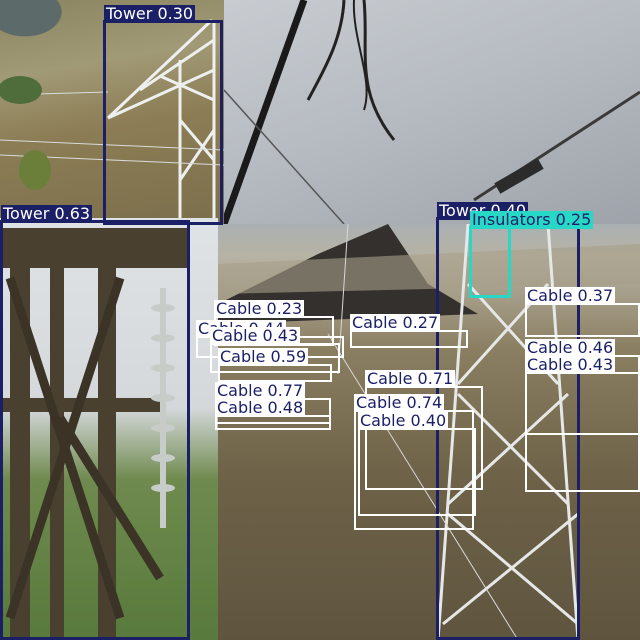 This screenshot has height=640, width=640. What do you see at coordinates (531, 254) in the screenshot?
I see `detection-box-insulators: Insulators 0.25` at bounding box center [531, 254].